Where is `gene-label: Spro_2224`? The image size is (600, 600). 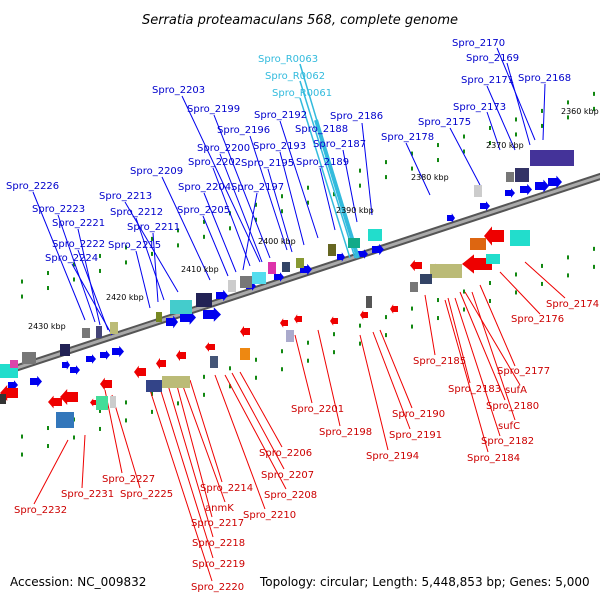
gene-label: Spro_2224 is located at coordinates (71, 258).